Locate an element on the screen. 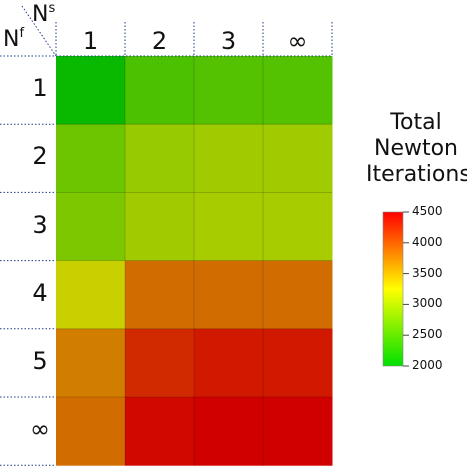 The height and width of the screenshot is (468, 467). heatmap-cell-r6-c4 is located at coordinates (298, 431).